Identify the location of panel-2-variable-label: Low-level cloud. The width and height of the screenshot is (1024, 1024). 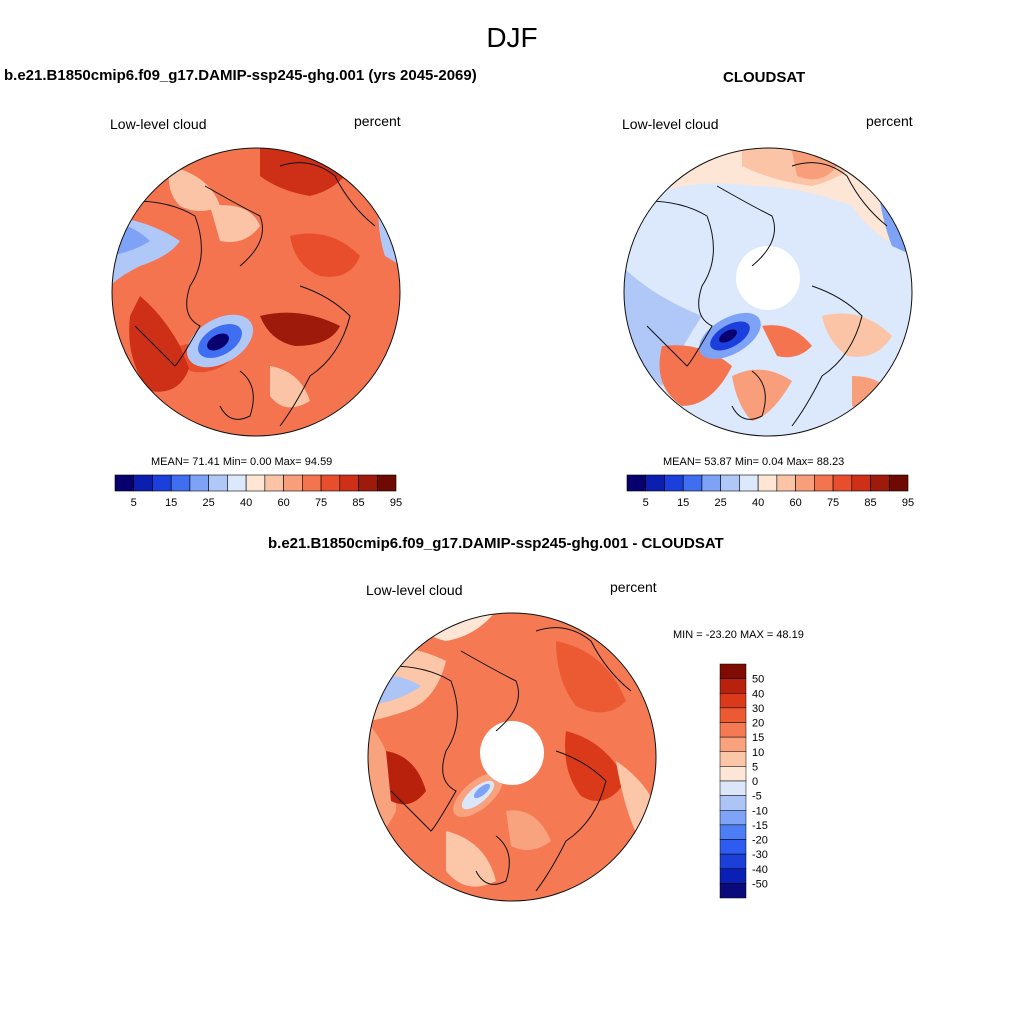
(670, 124).